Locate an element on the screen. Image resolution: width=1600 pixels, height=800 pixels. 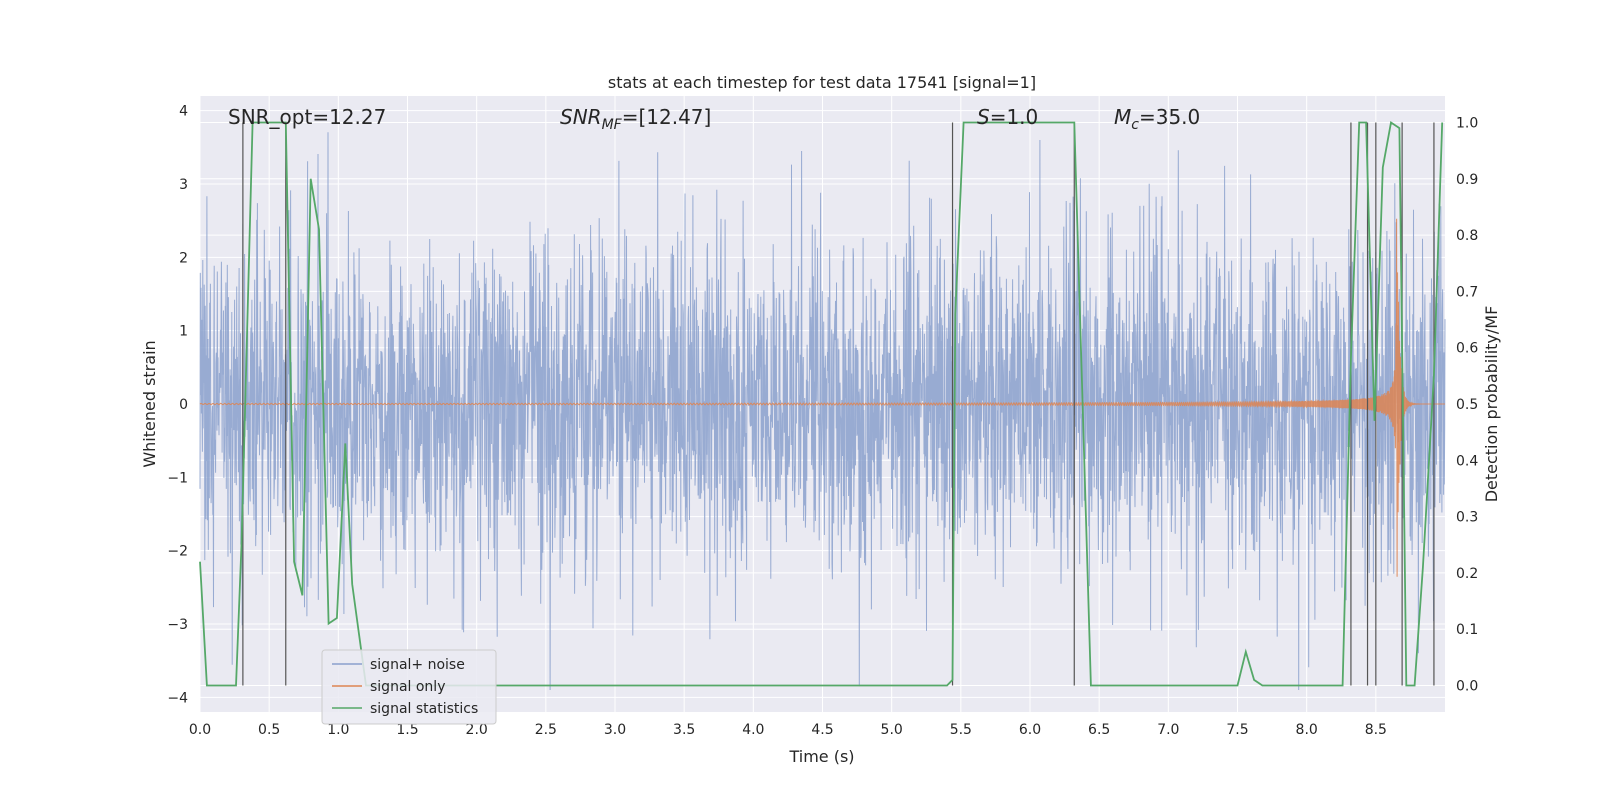
y2-axis-ticks: 1.0 0.9 0.8 0.7 0.6 0.5 0.4 0.3 0.2 0.1 0.0 is located at coordinates (1467, 404).